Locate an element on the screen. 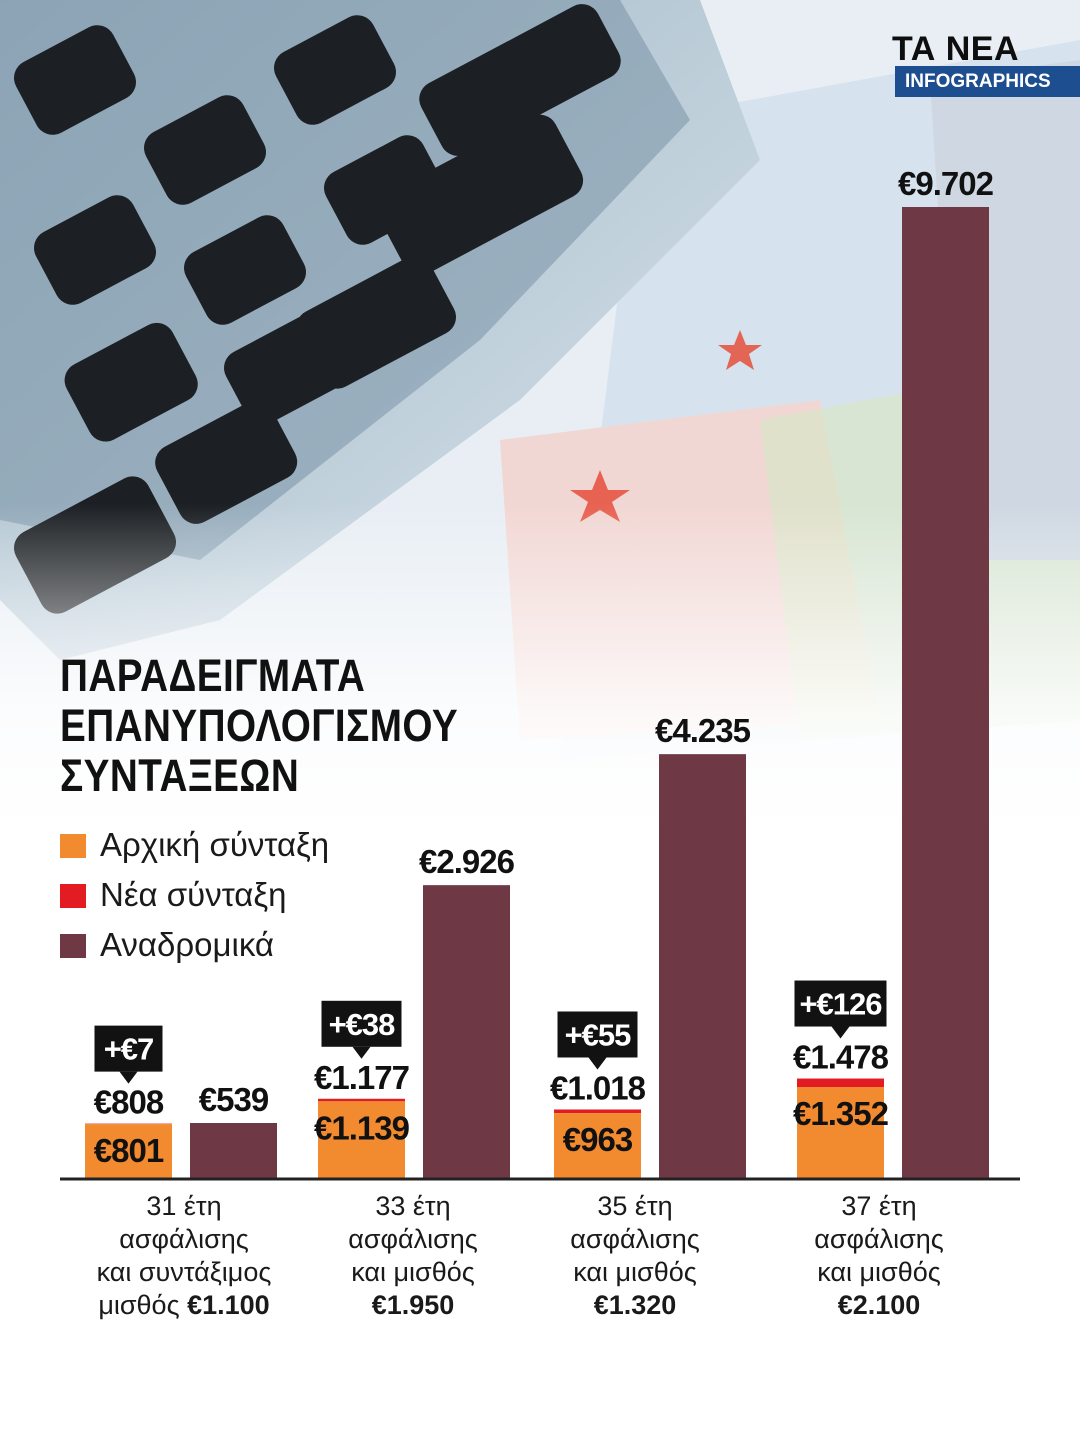 This screenshot has height=1438, width=1080. label-arrears-2: €2.926 is located at coordinates (467, 861).